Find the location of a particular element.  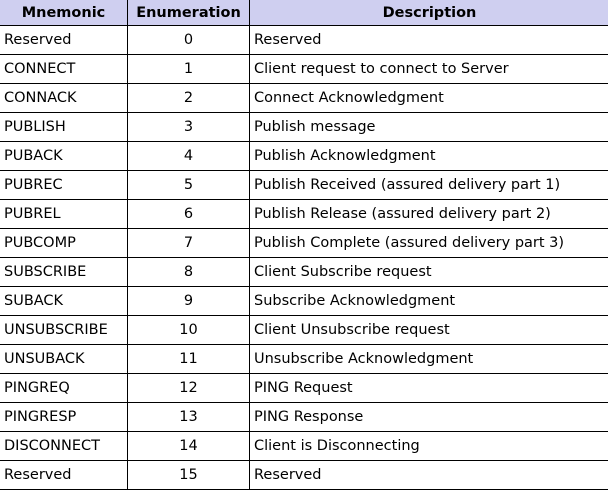

mnemonic-cell: PUBACK is located at coordinates (64, 156).